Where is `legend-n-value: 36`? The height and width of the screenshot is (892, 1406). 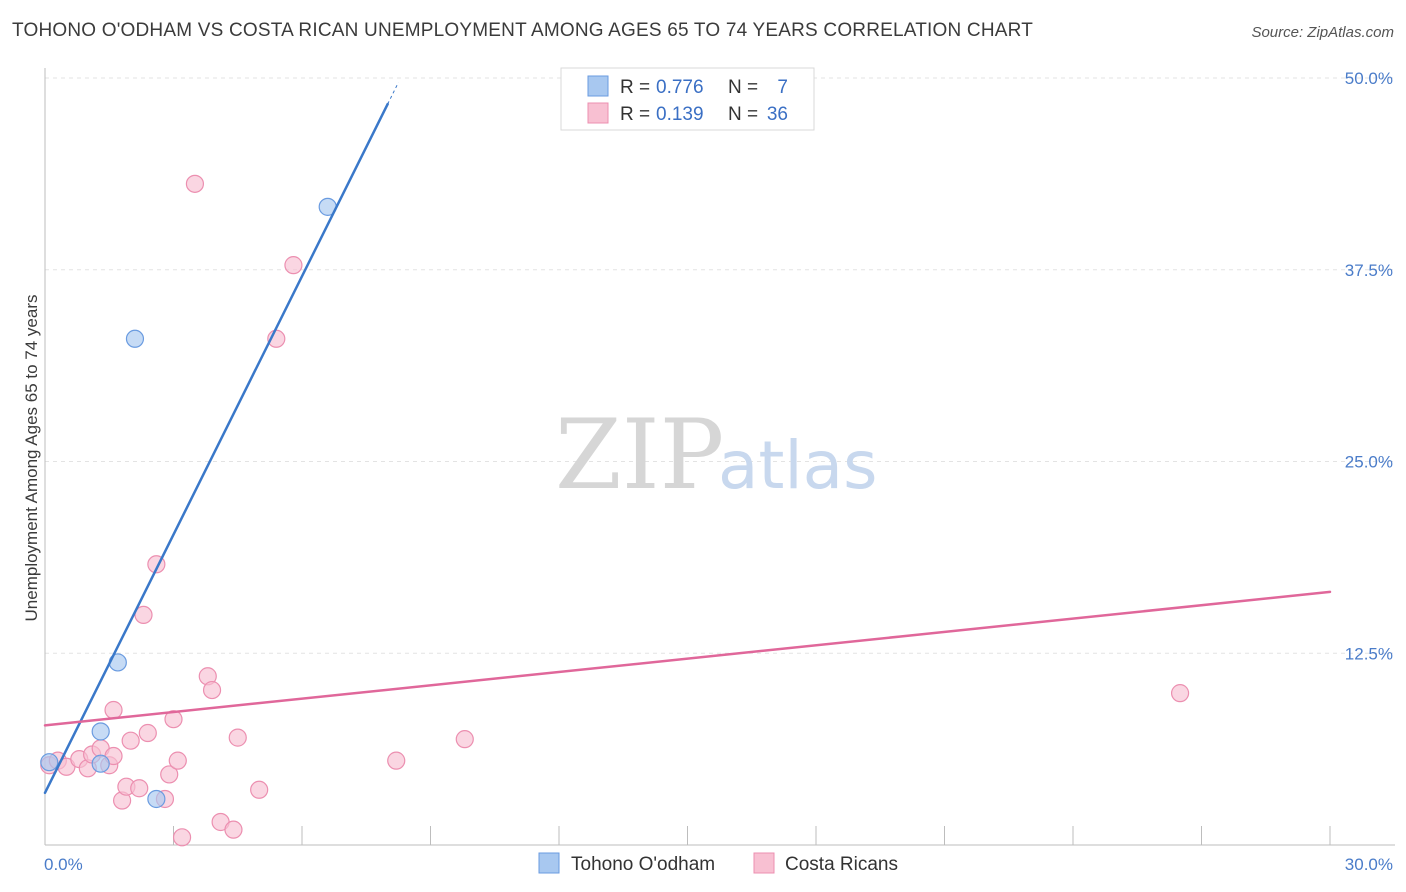
legend-n-value: 36 is located at coordinates (777, 114).